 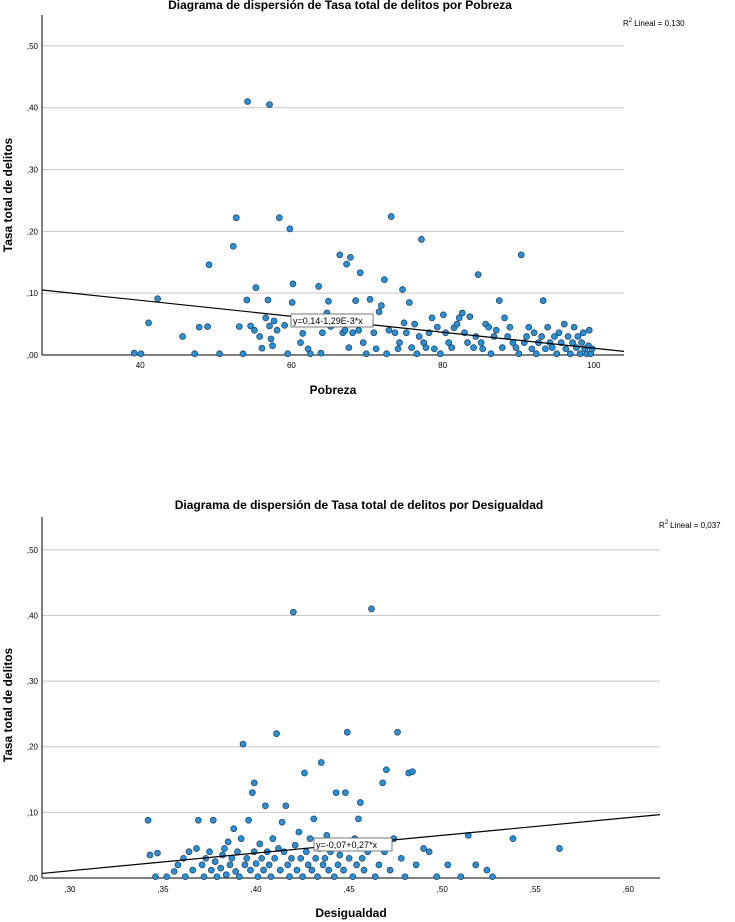 I want to click on x-tick-label: ,55, so click(x=536, y=889).